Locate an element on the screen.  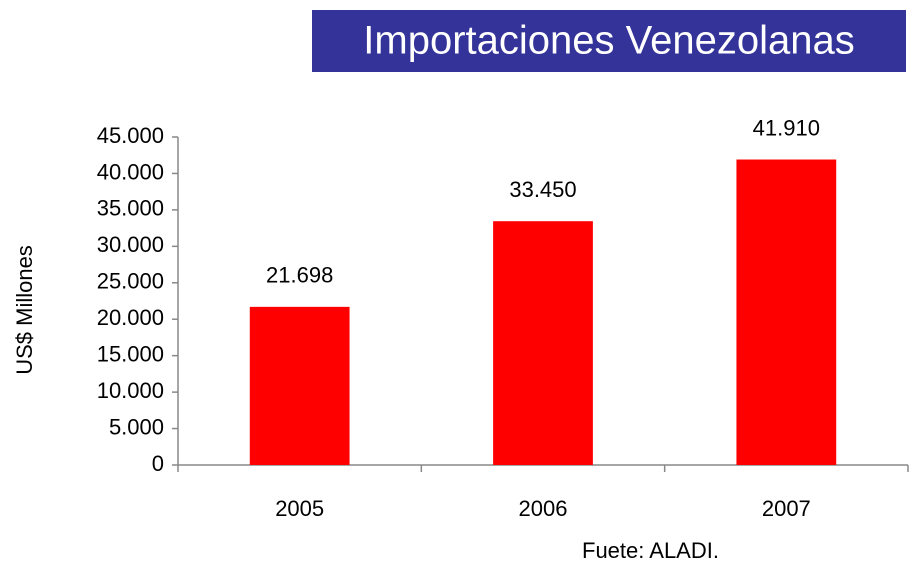
x-tick-label: 2006 is located at coordinates (543, 508).